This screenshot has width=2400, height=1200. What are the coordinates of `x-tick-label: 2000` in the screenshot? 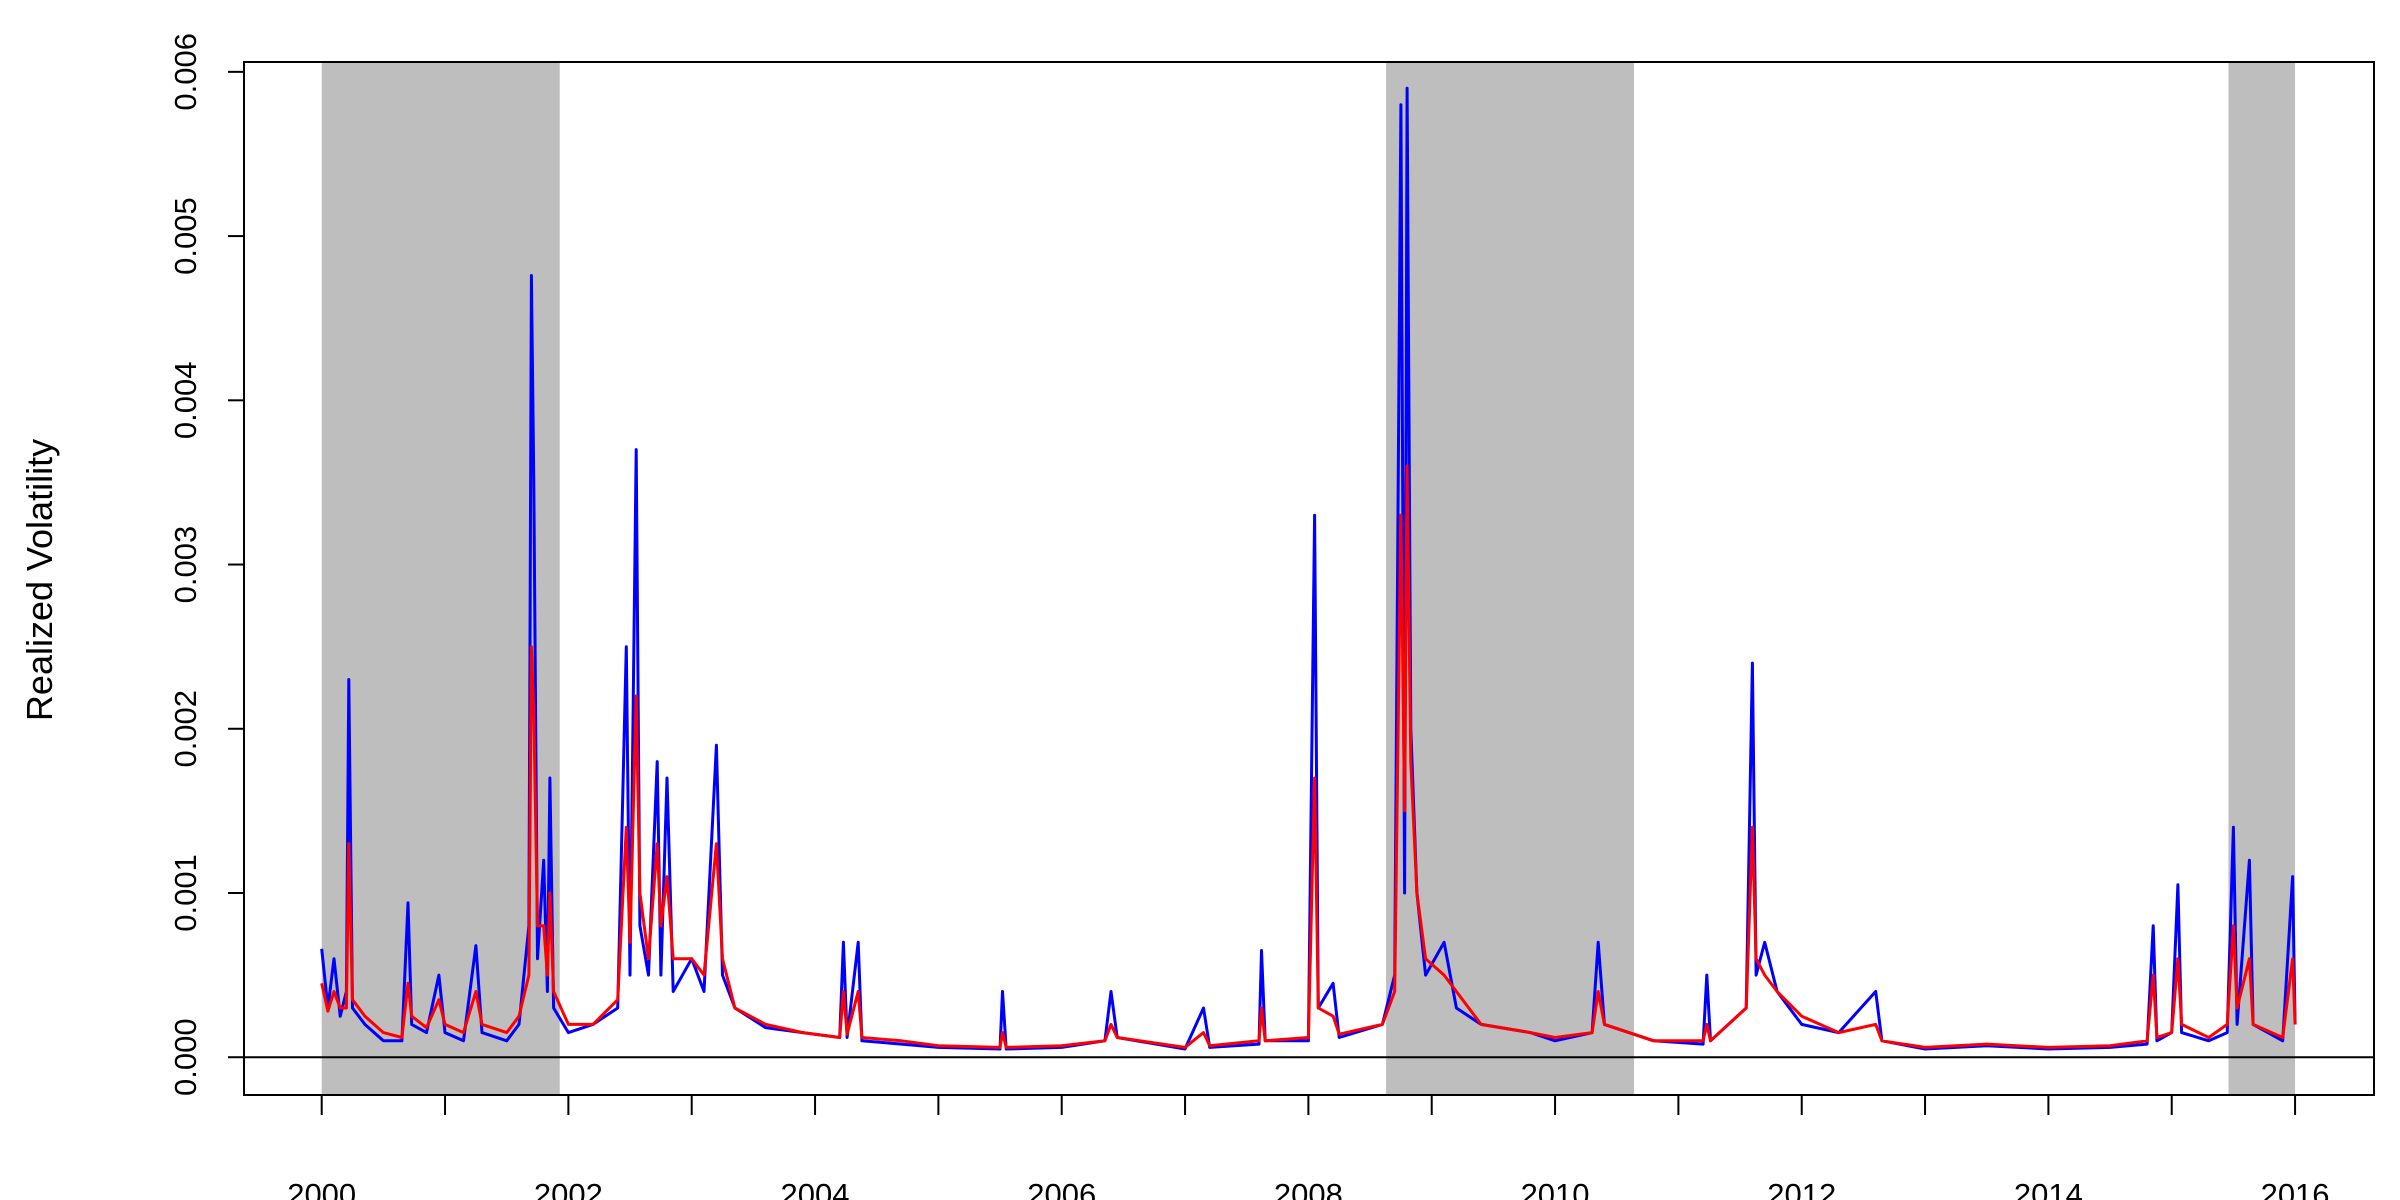 It's located at (321, 1188).